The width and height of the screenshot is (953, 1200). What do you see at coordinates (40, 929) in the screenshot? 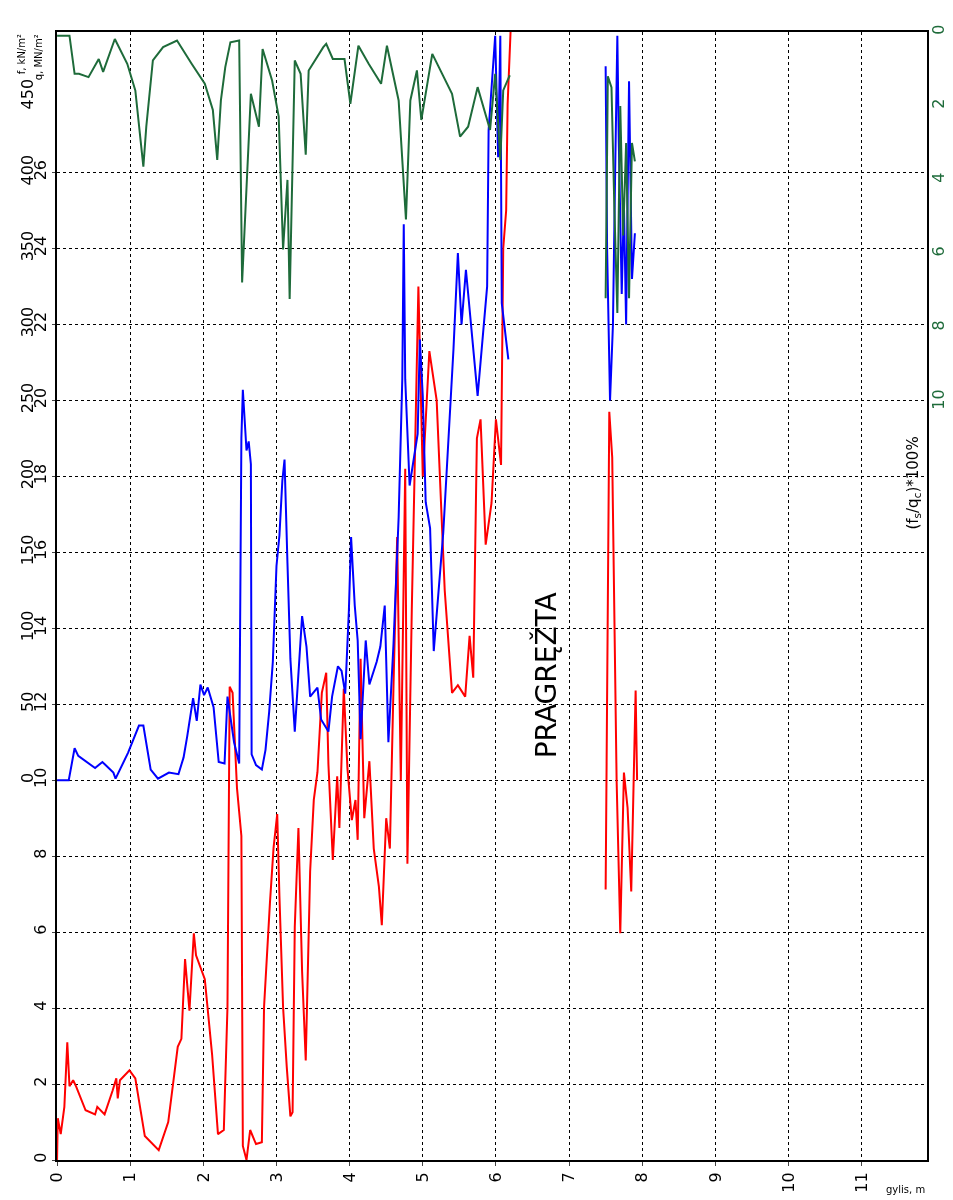
I see `y-tick-label: 6` at bounding box center [40, 929].